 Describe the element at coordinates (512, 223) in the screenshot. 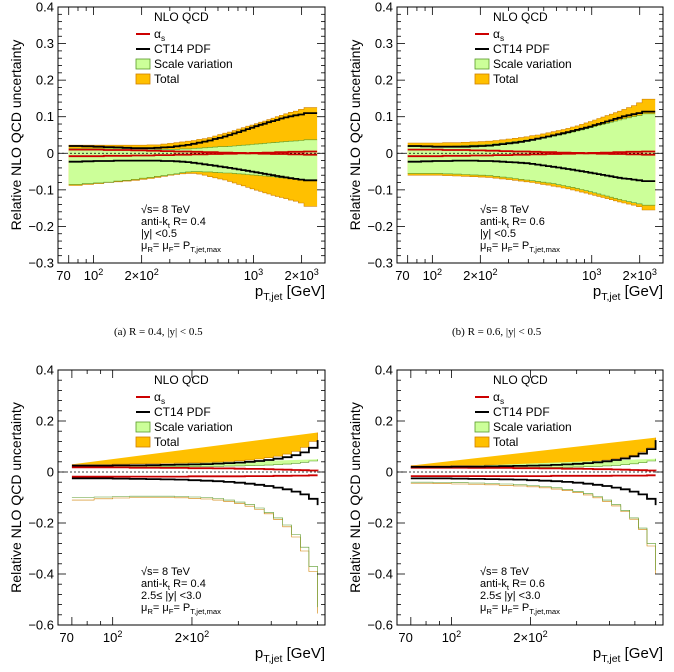

I see `annotation-algorithm: anti-kt R= 0.6` at that location.